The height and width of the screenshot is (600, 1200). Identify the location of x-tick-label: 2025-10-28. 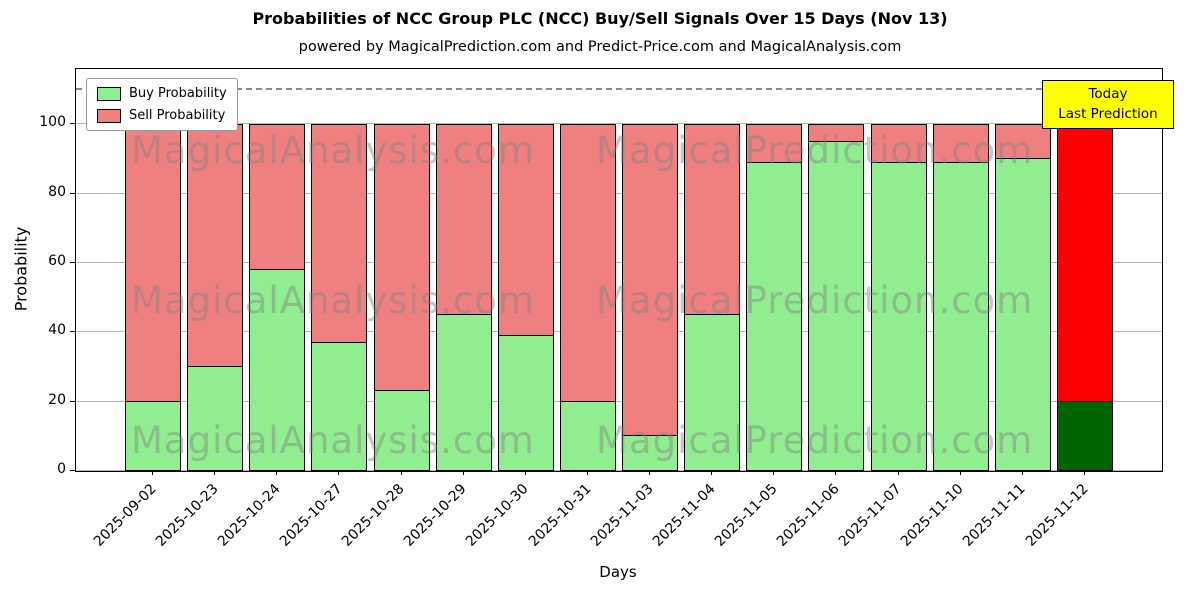
(373, 515).